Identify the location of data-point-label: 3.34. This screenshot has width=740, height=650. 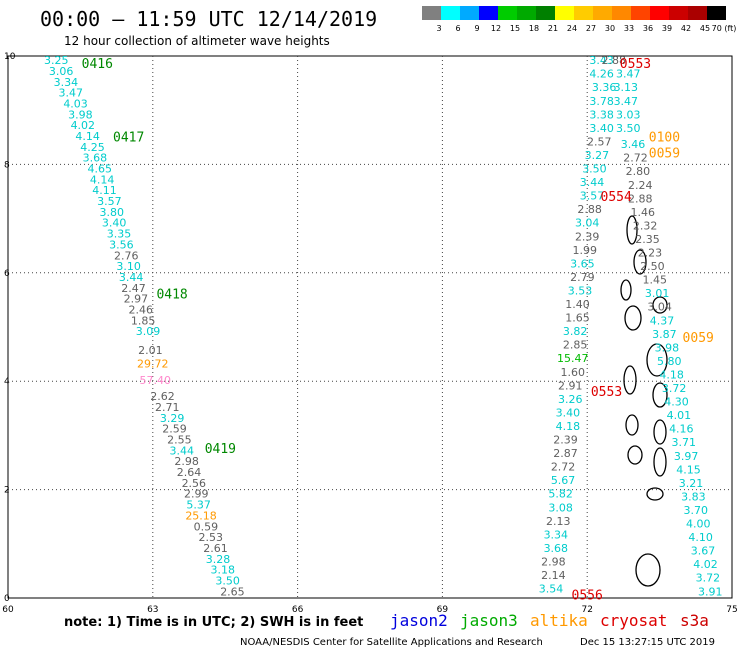
(556, 534).